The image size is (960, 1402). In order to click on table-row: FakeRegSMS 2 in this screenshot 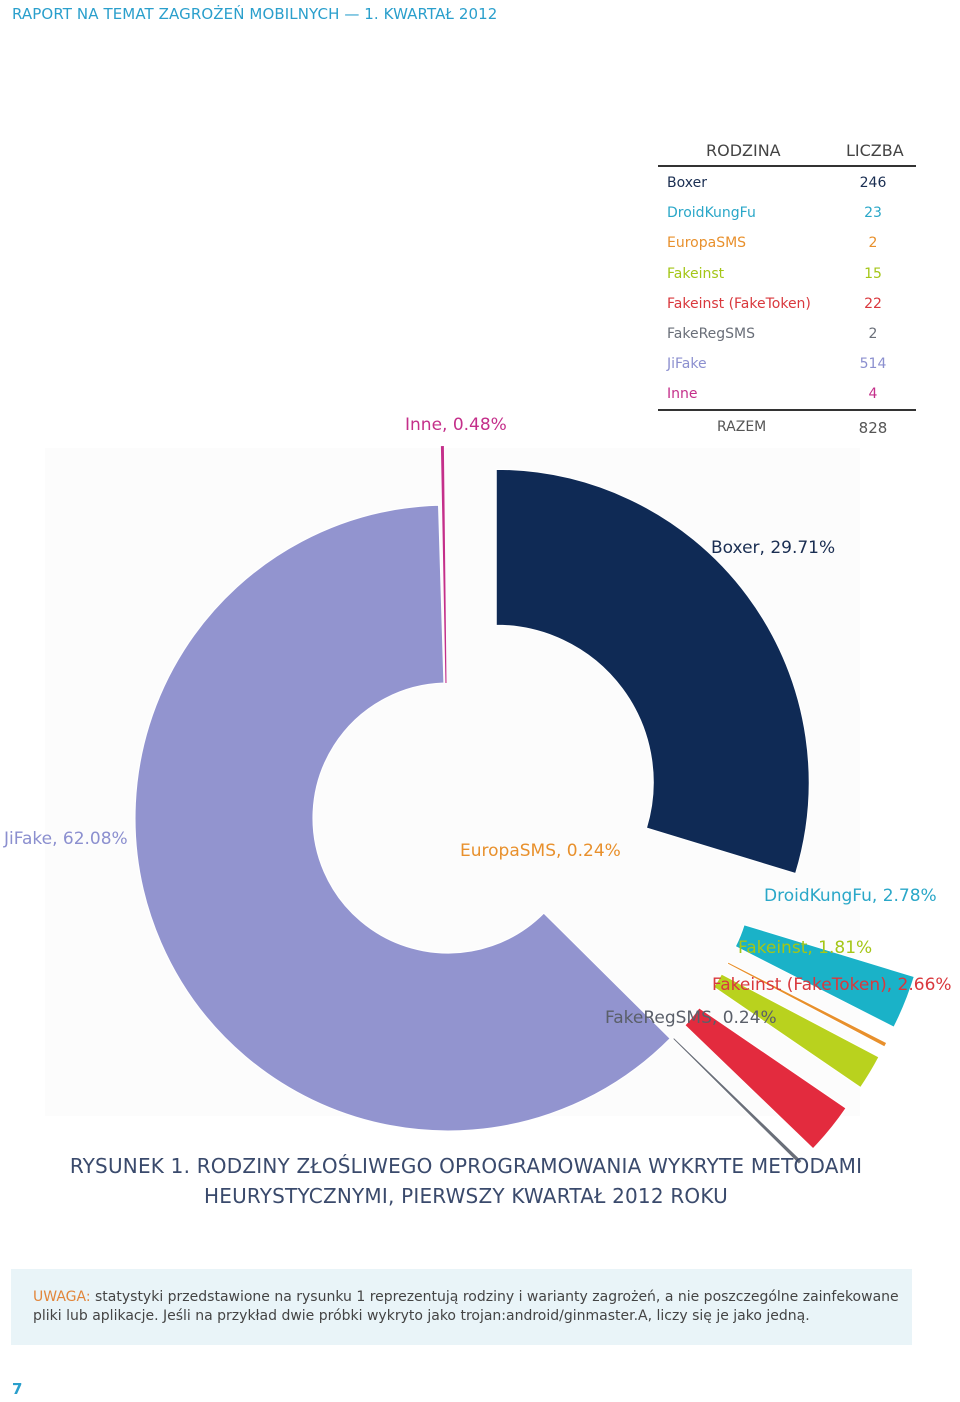, I will do `click(787, 333)`.